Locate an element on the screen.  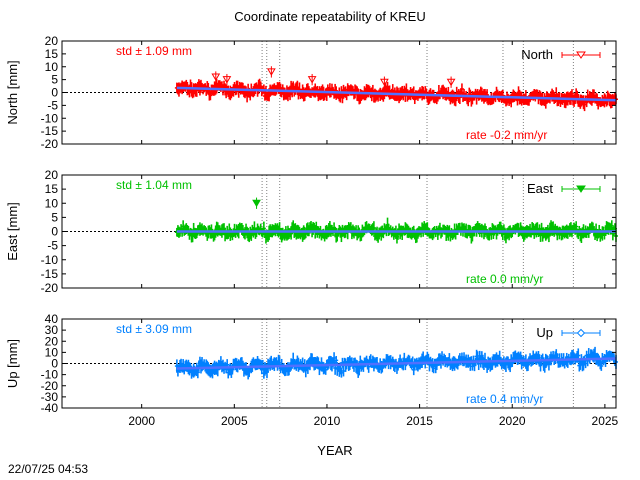
x-tick-label: 2000 is located at coordinates (141, 421).